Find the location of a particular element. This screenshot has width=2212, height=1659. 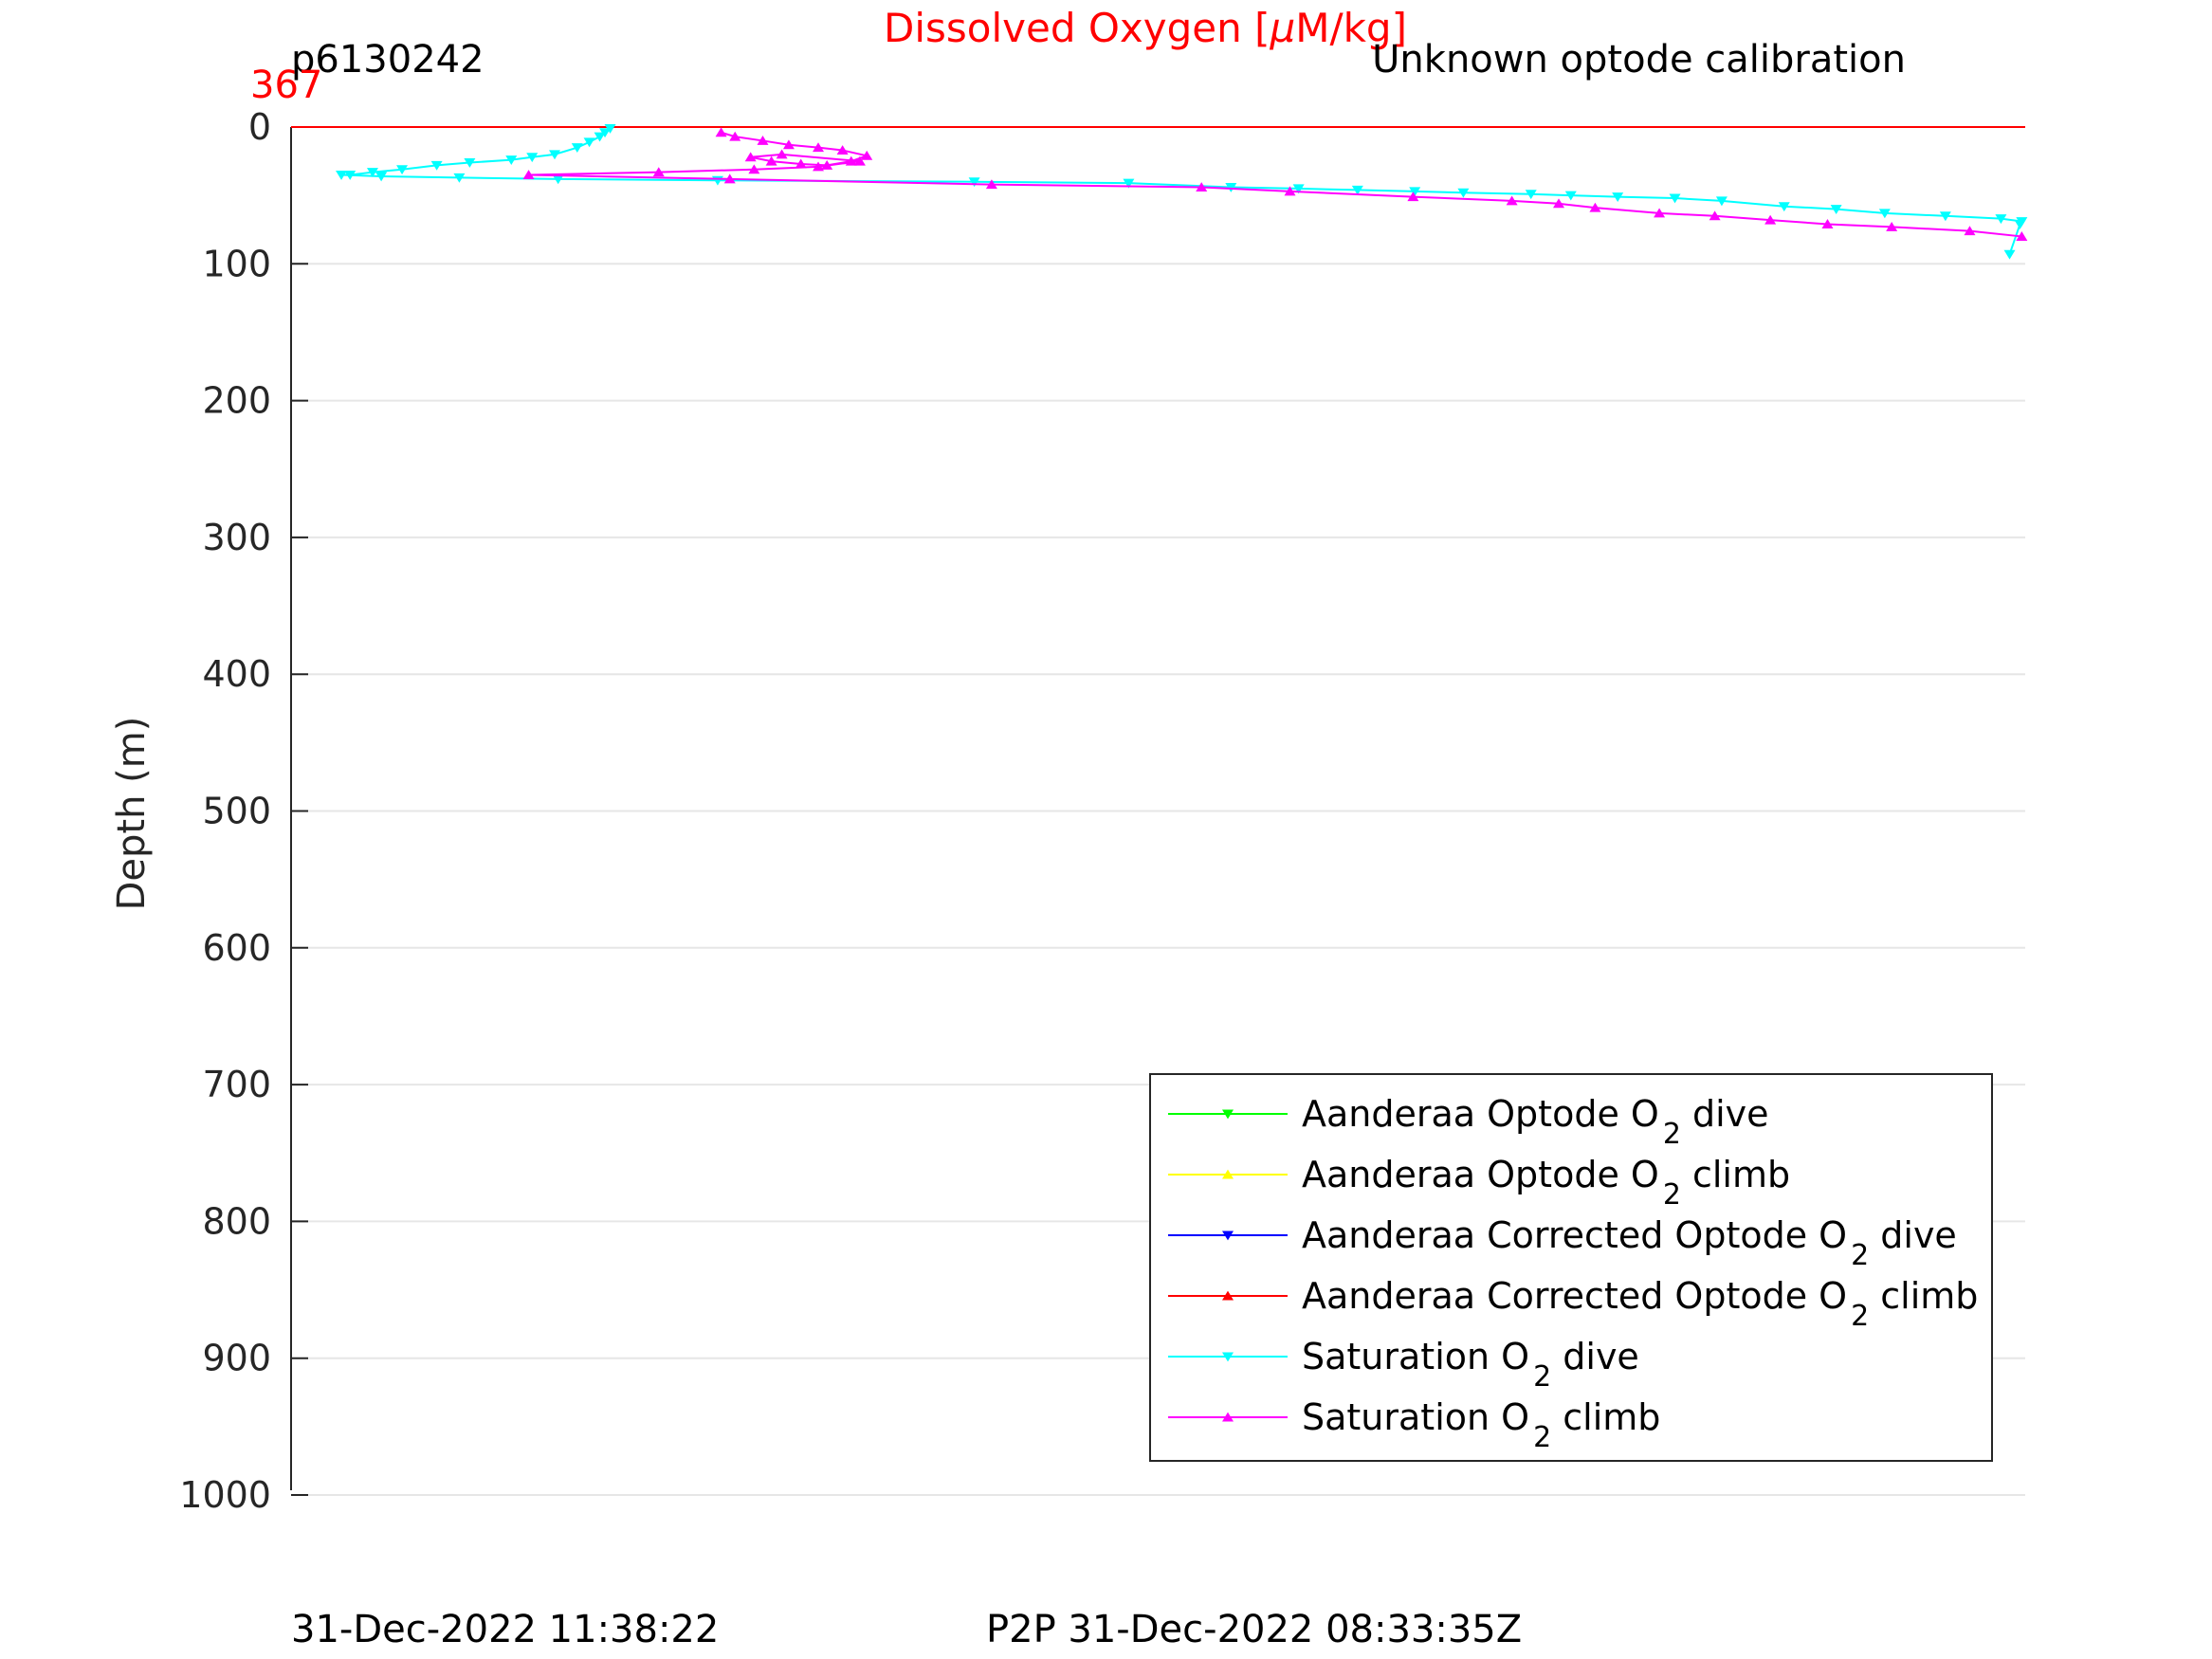

y-ticks: 0 100 200 300 400 500 600 700 800 900 1000 is located at coordinates (243, 811).